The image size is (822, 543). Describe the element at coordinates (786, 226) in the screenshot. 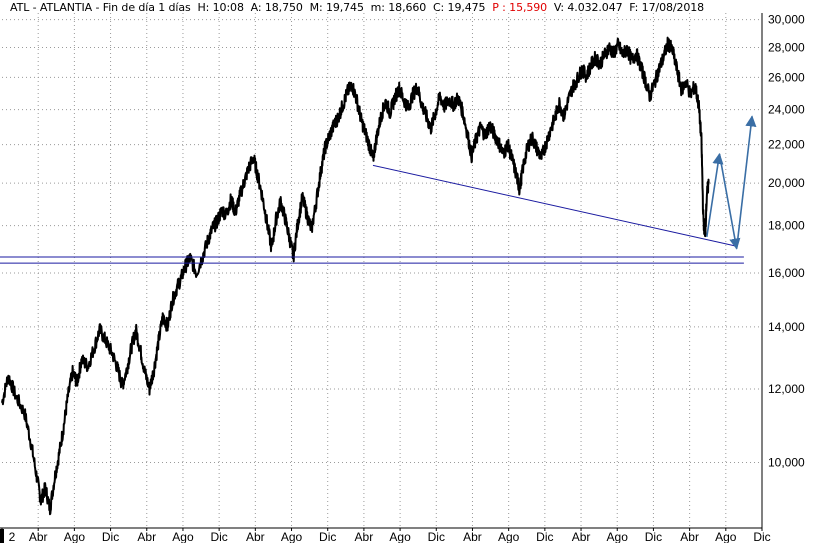

I see `y-tick-label: 18,000` at that location.